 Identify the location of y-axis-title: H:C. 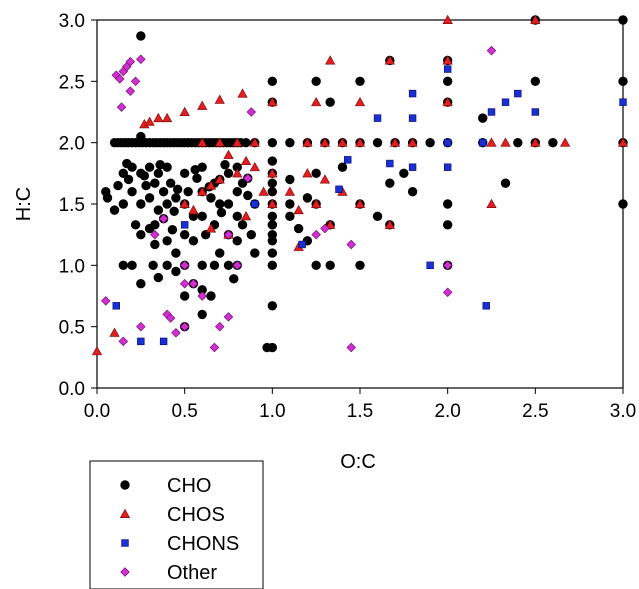
(24, 204).